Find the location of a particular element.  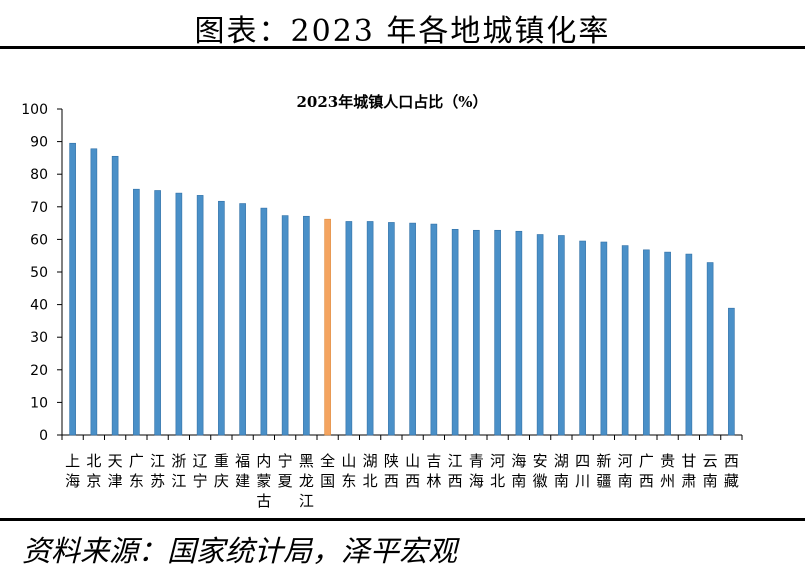

x-tick-label: 四川 is located at coordinates (582, 471).